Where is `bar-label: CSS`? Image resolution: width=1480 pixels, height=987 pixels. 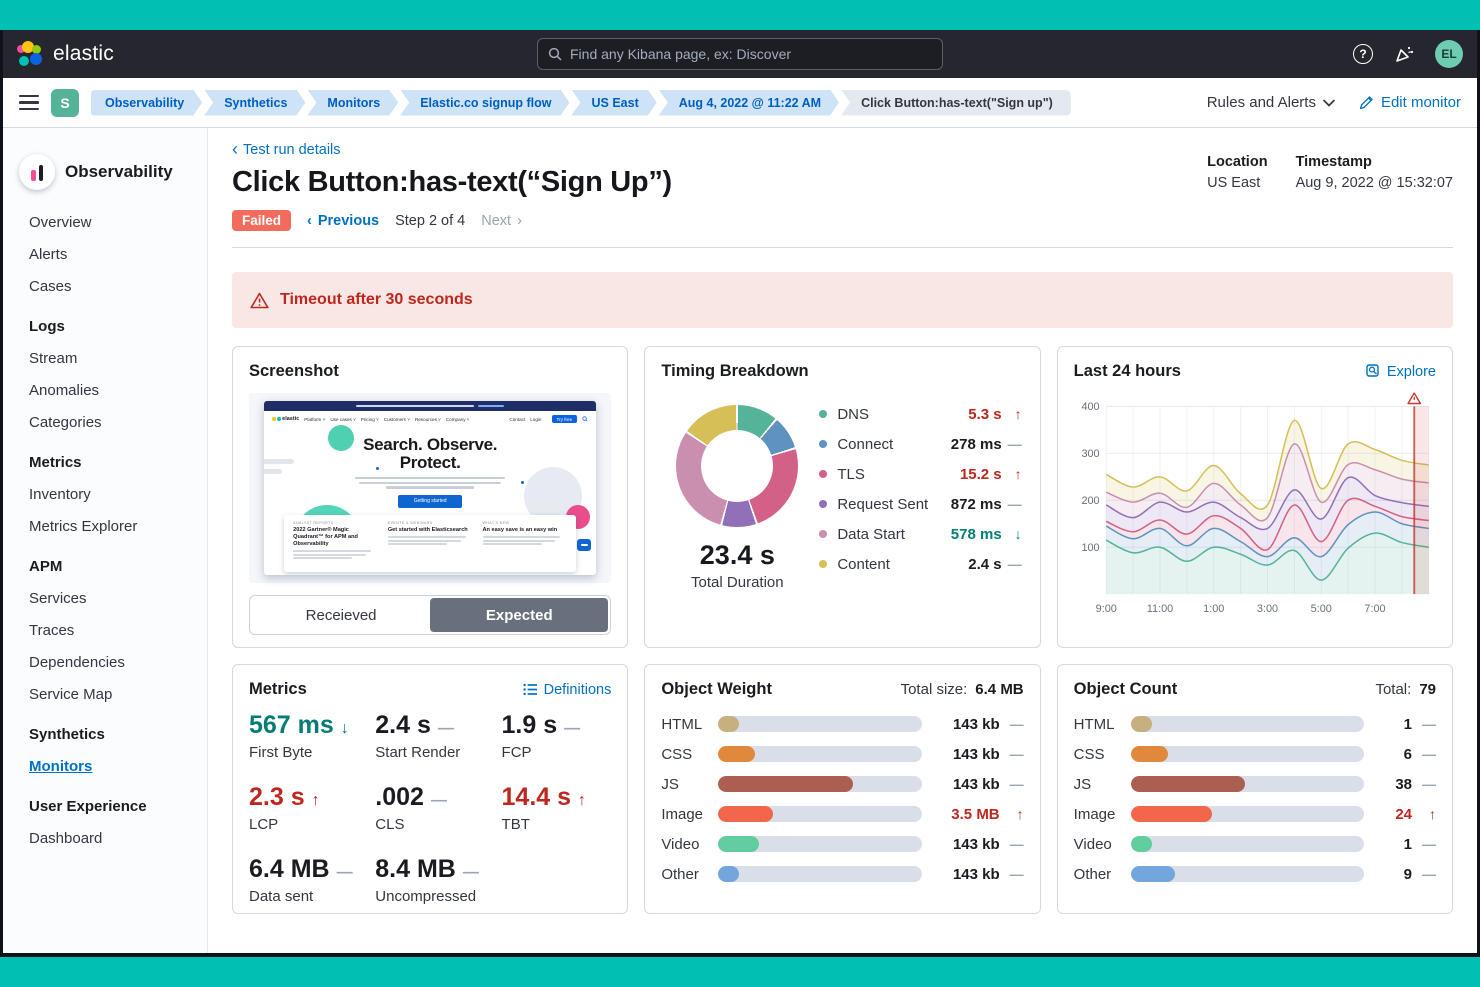
bar-label: CSS is located at coordinates (677, 754).